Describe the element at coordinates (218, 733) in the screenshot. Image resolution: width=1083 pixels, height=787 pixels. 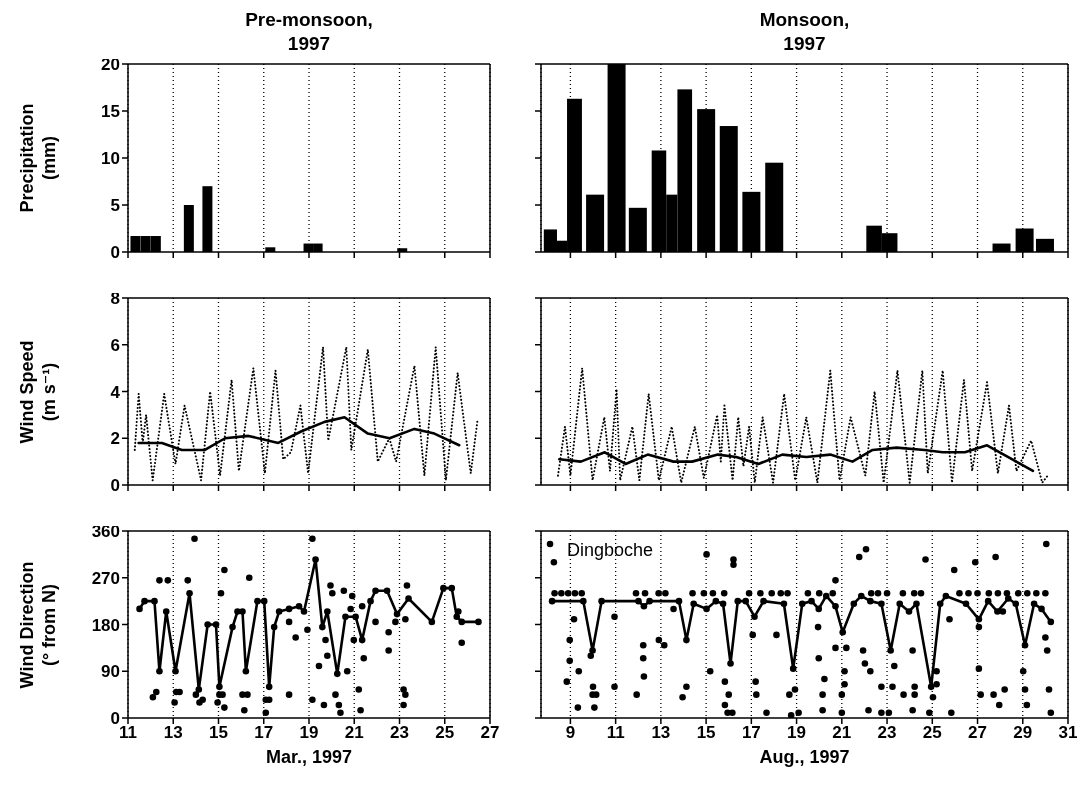
I see `x-tick-label: 15` at that location.